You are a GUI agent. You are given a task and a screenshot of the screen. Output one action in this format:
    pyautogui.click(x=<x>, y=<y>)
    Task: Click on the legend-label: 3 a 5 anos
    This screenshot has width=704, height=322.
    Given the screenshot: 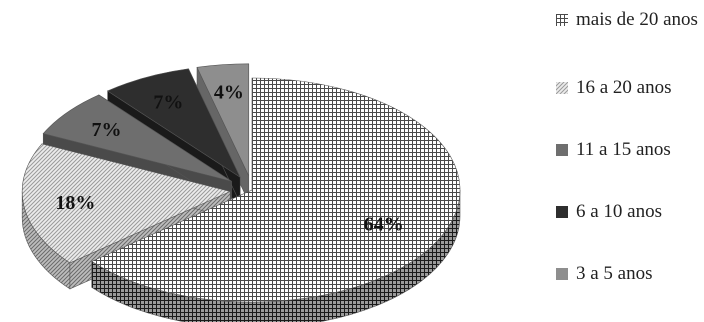 What is the action you would take?
    pyautogui.click(x=614, y=273)
    